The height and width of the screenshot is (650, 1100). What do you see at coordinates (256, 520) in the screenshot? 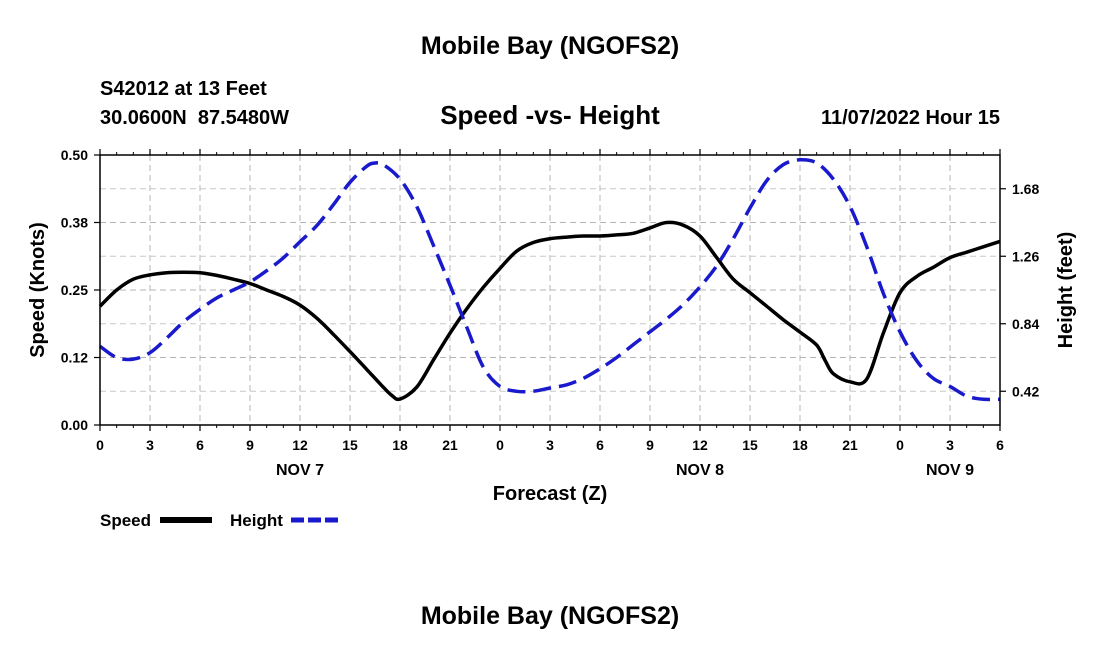
I see `legend-height-label: Height` at bounding box center [256, 520].